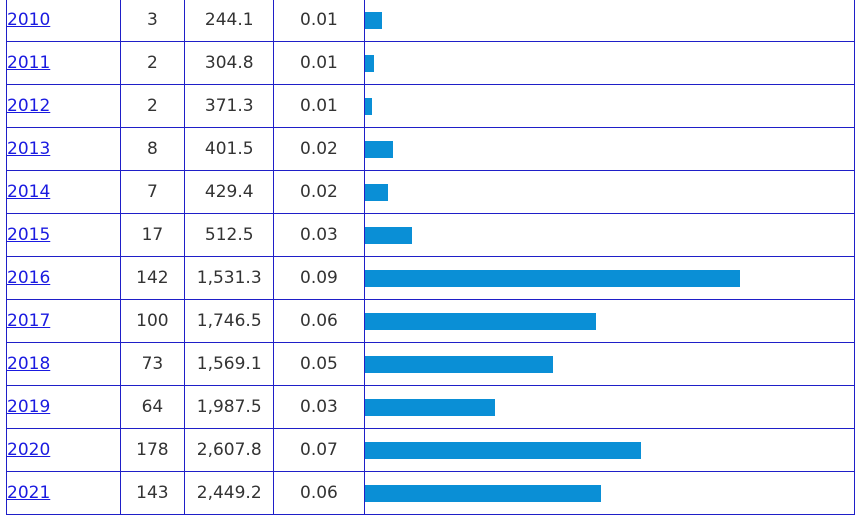 This screenshot has height=524, width=855. I want to click on size-cell: 401.5, so click(229, 149).